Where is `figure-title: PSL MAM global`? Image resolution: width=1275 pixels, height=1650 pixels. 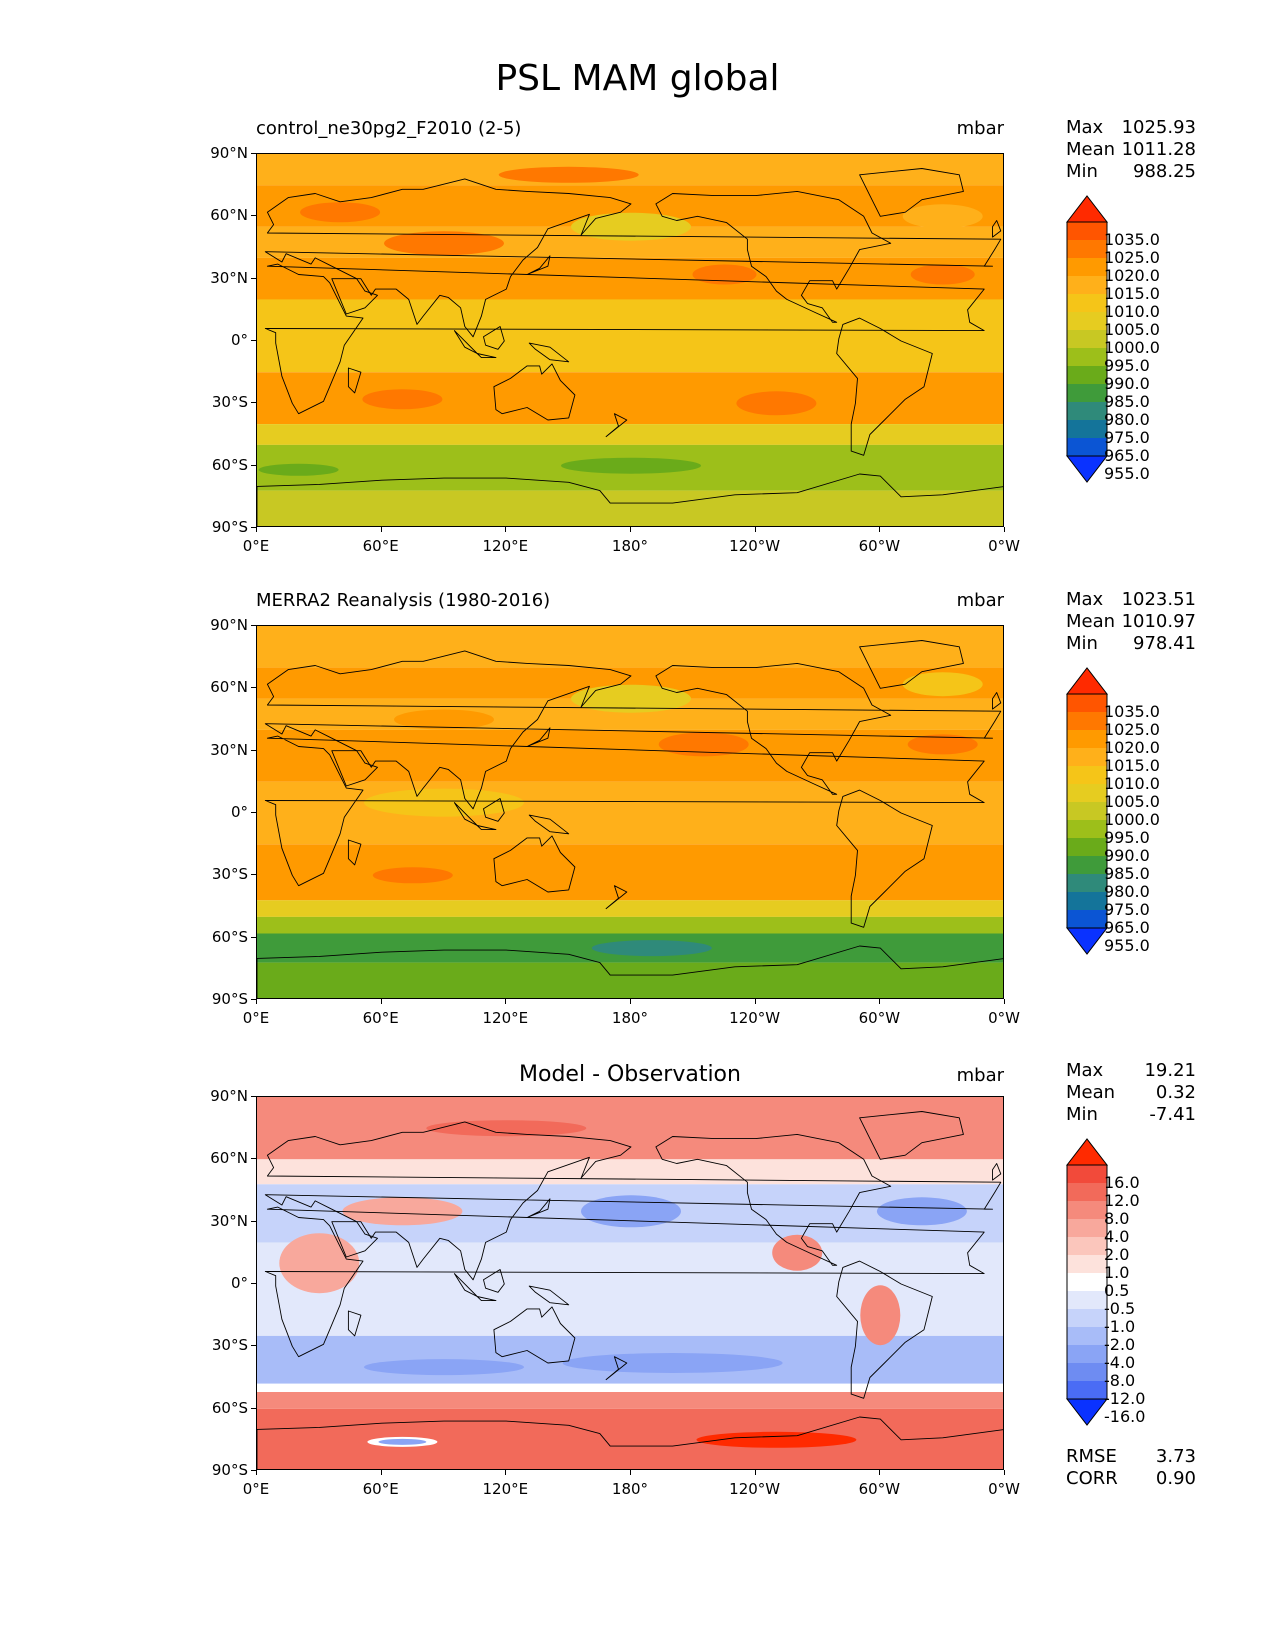 figure-title: PSL MAM global is located at coordinates (637, 78).